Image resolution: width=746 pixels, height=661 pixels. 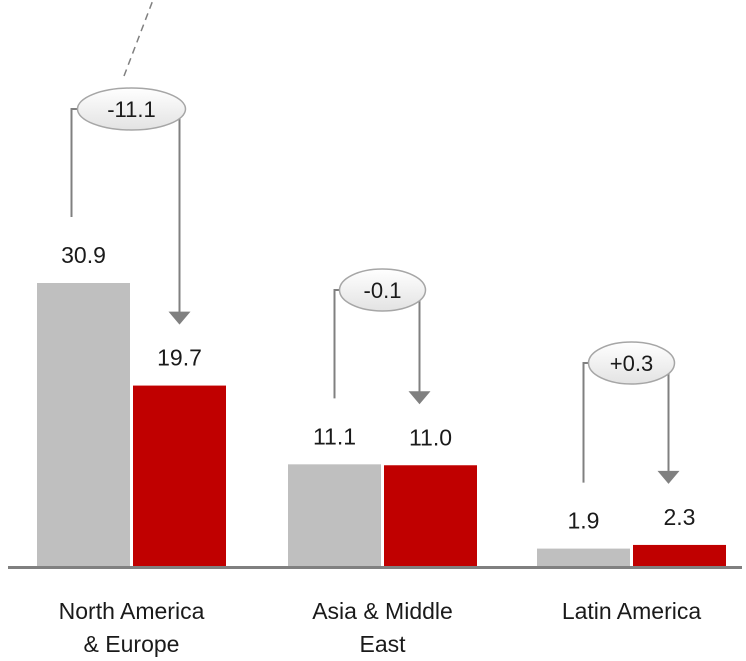 I want to click on category-label-1: Asia & Middle East, so click(x=382, y=627).